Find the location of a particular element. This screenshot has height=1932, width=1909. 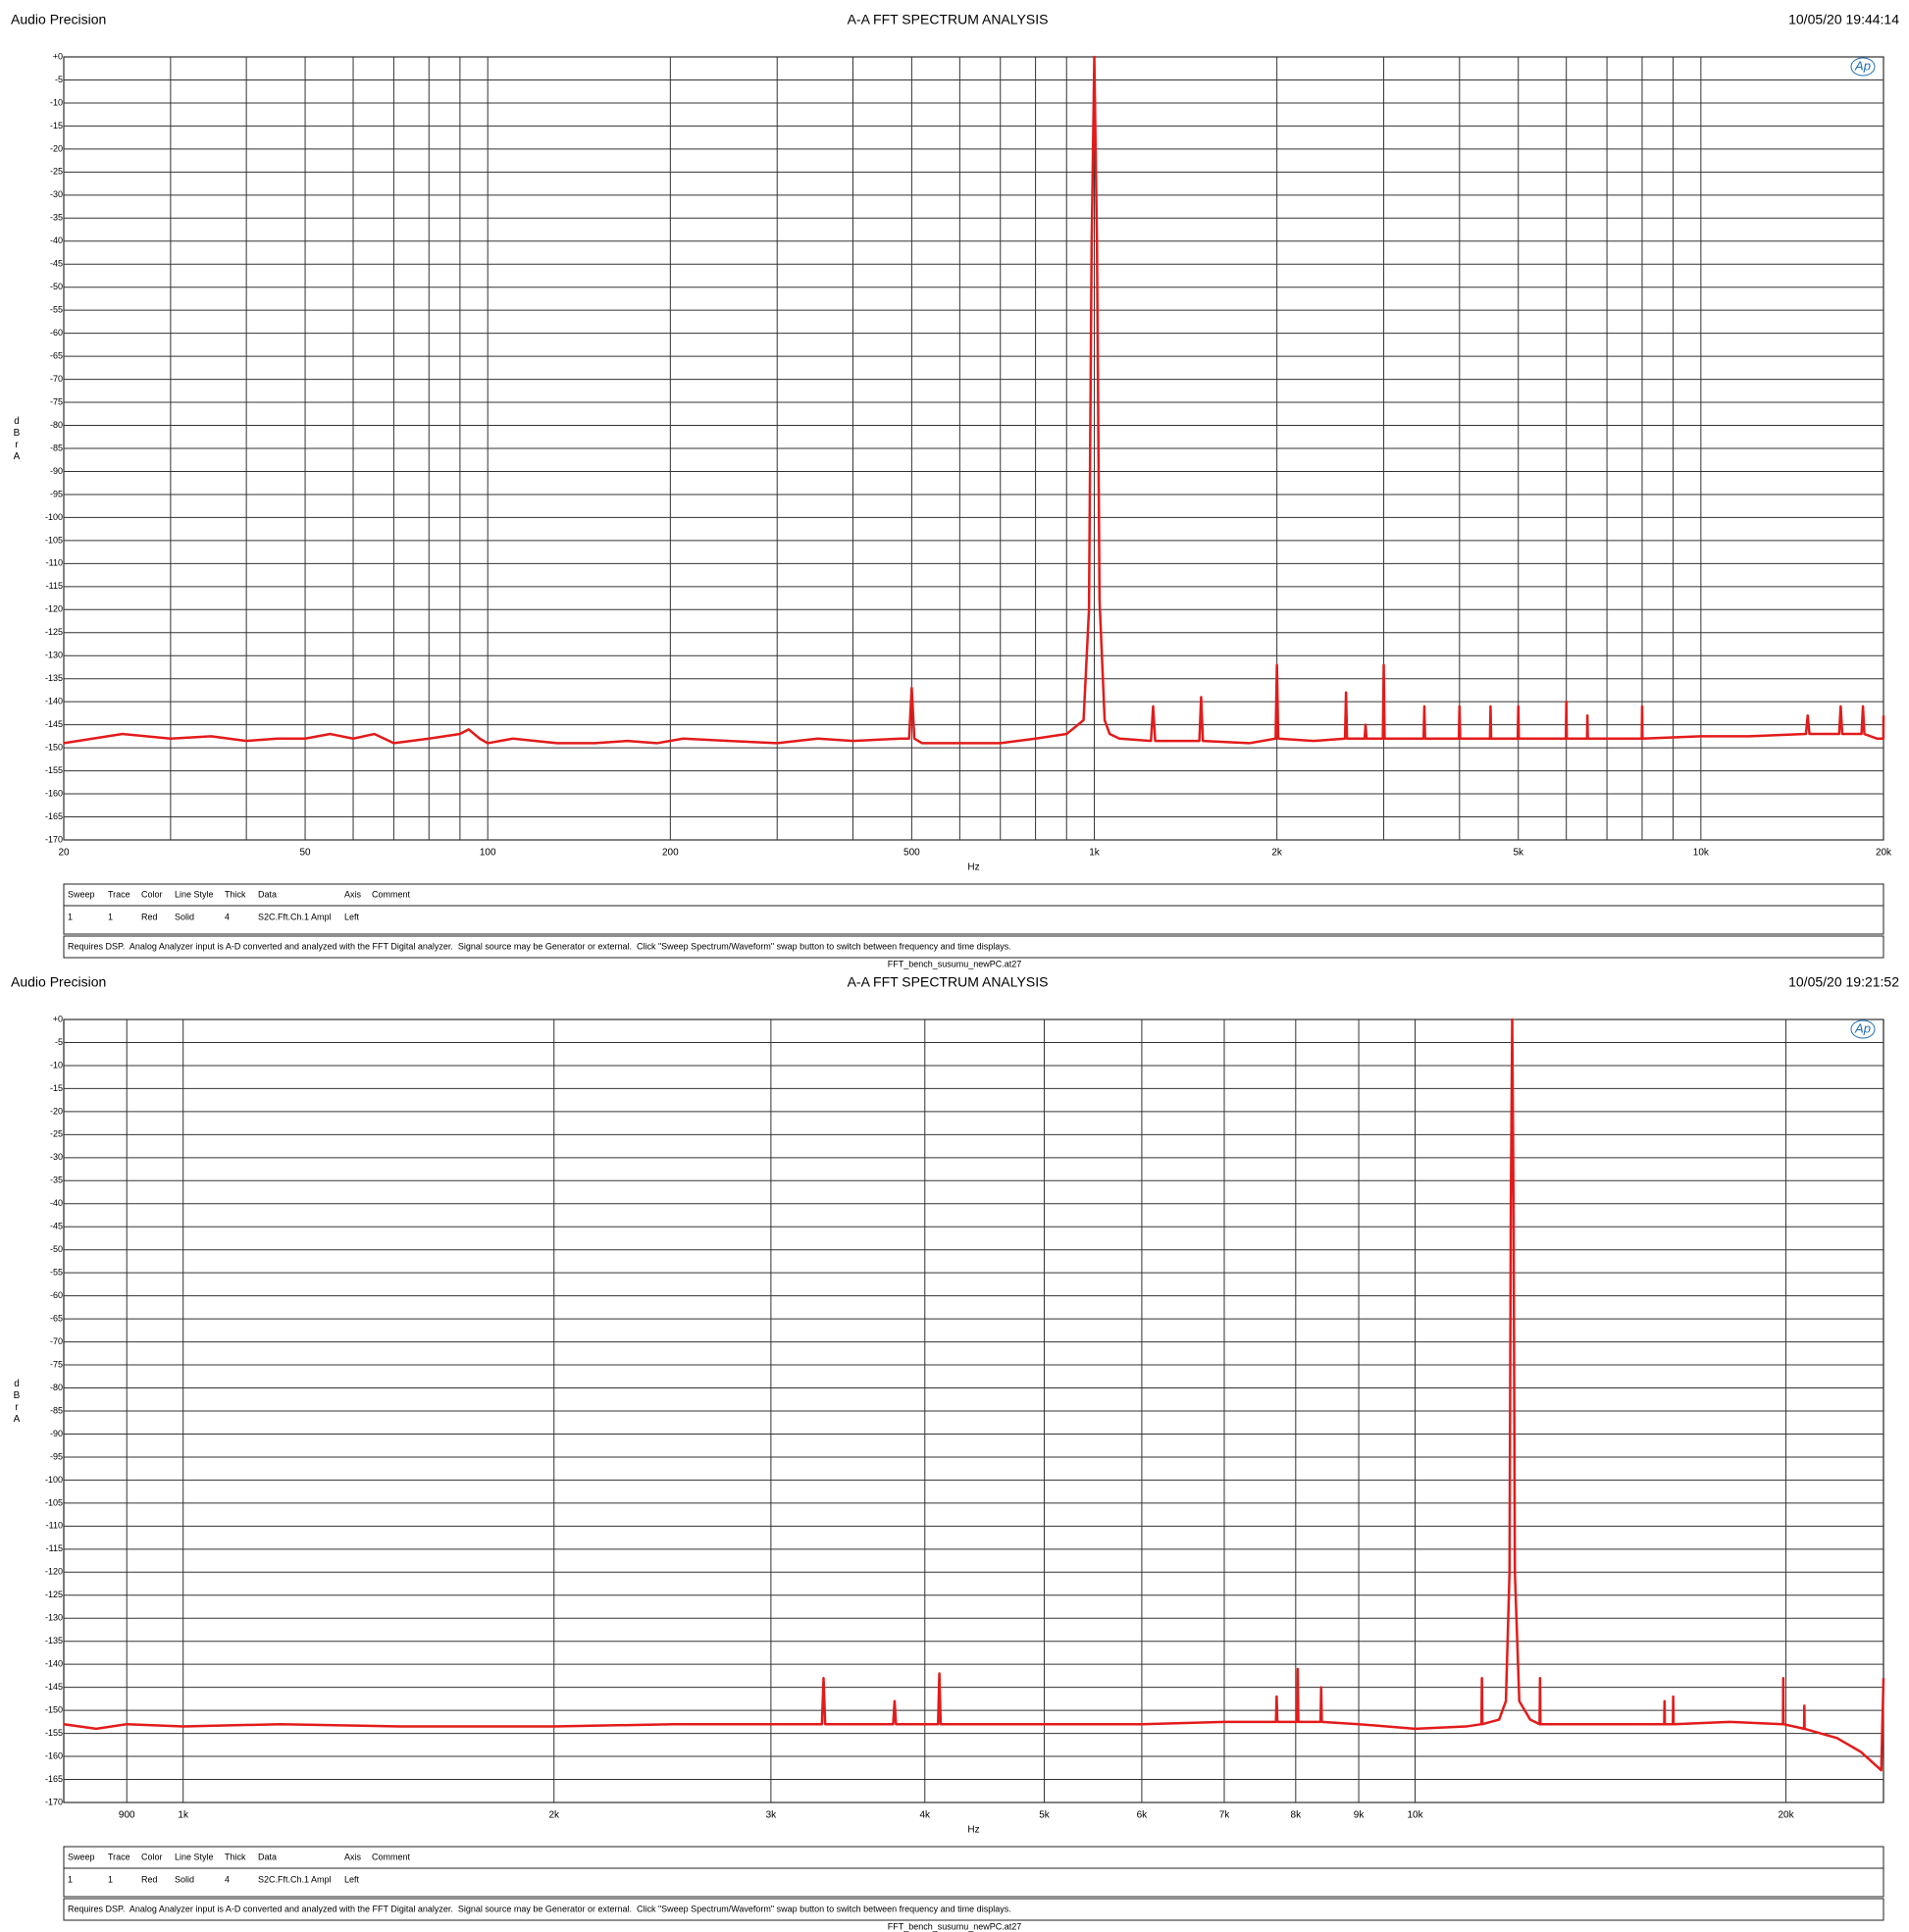

y-tick-label: -130 is located at coordinates (54, 1618).